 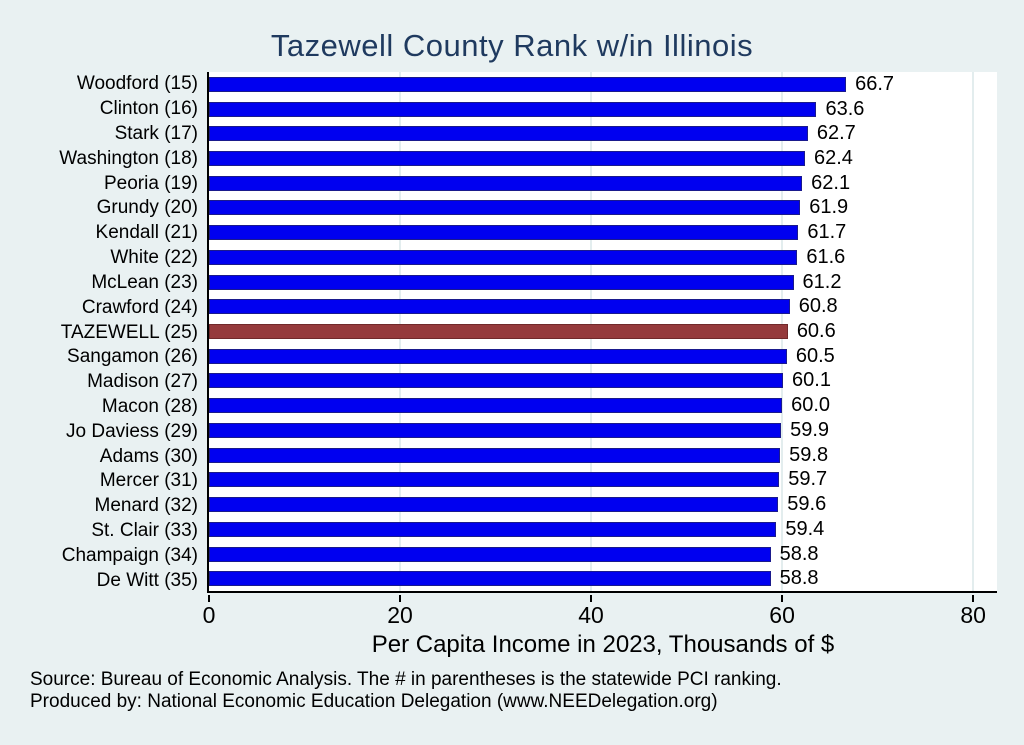 I want to click on chart-title: Tazewell County Rank w/in Illinois, so click(x=512, y=45).